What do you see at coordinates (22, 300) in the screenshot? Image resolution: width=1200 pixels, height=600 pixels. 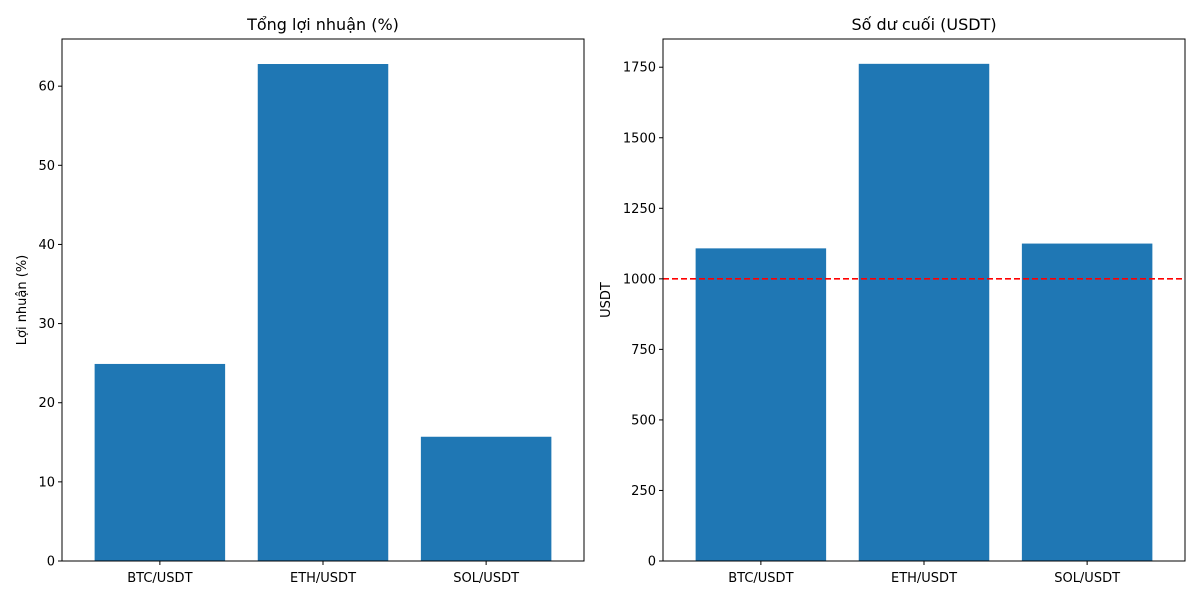 I see `profit-chart-y-axis-label: Lợi nhuận (%)` at bounding box center [22, 300].